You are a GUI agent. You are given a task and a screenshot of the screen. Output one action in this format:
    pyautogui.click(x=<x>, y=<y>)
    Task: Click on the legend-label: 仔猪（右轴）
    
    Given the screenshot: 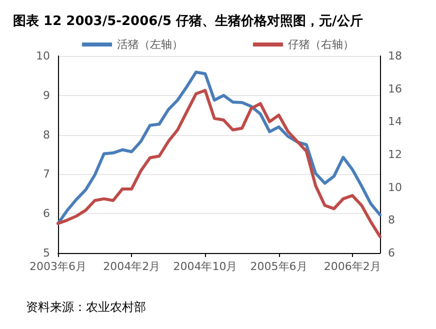 What is the action you would take?
    pyautogui.click(x=321, y=44)
    